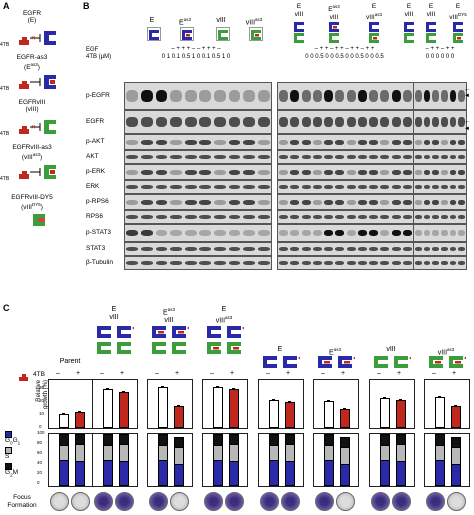 Image resolution: width=474 pixels, height=515 pixels. I want to click on construct-label: EGFR (E), so click(32, 17).